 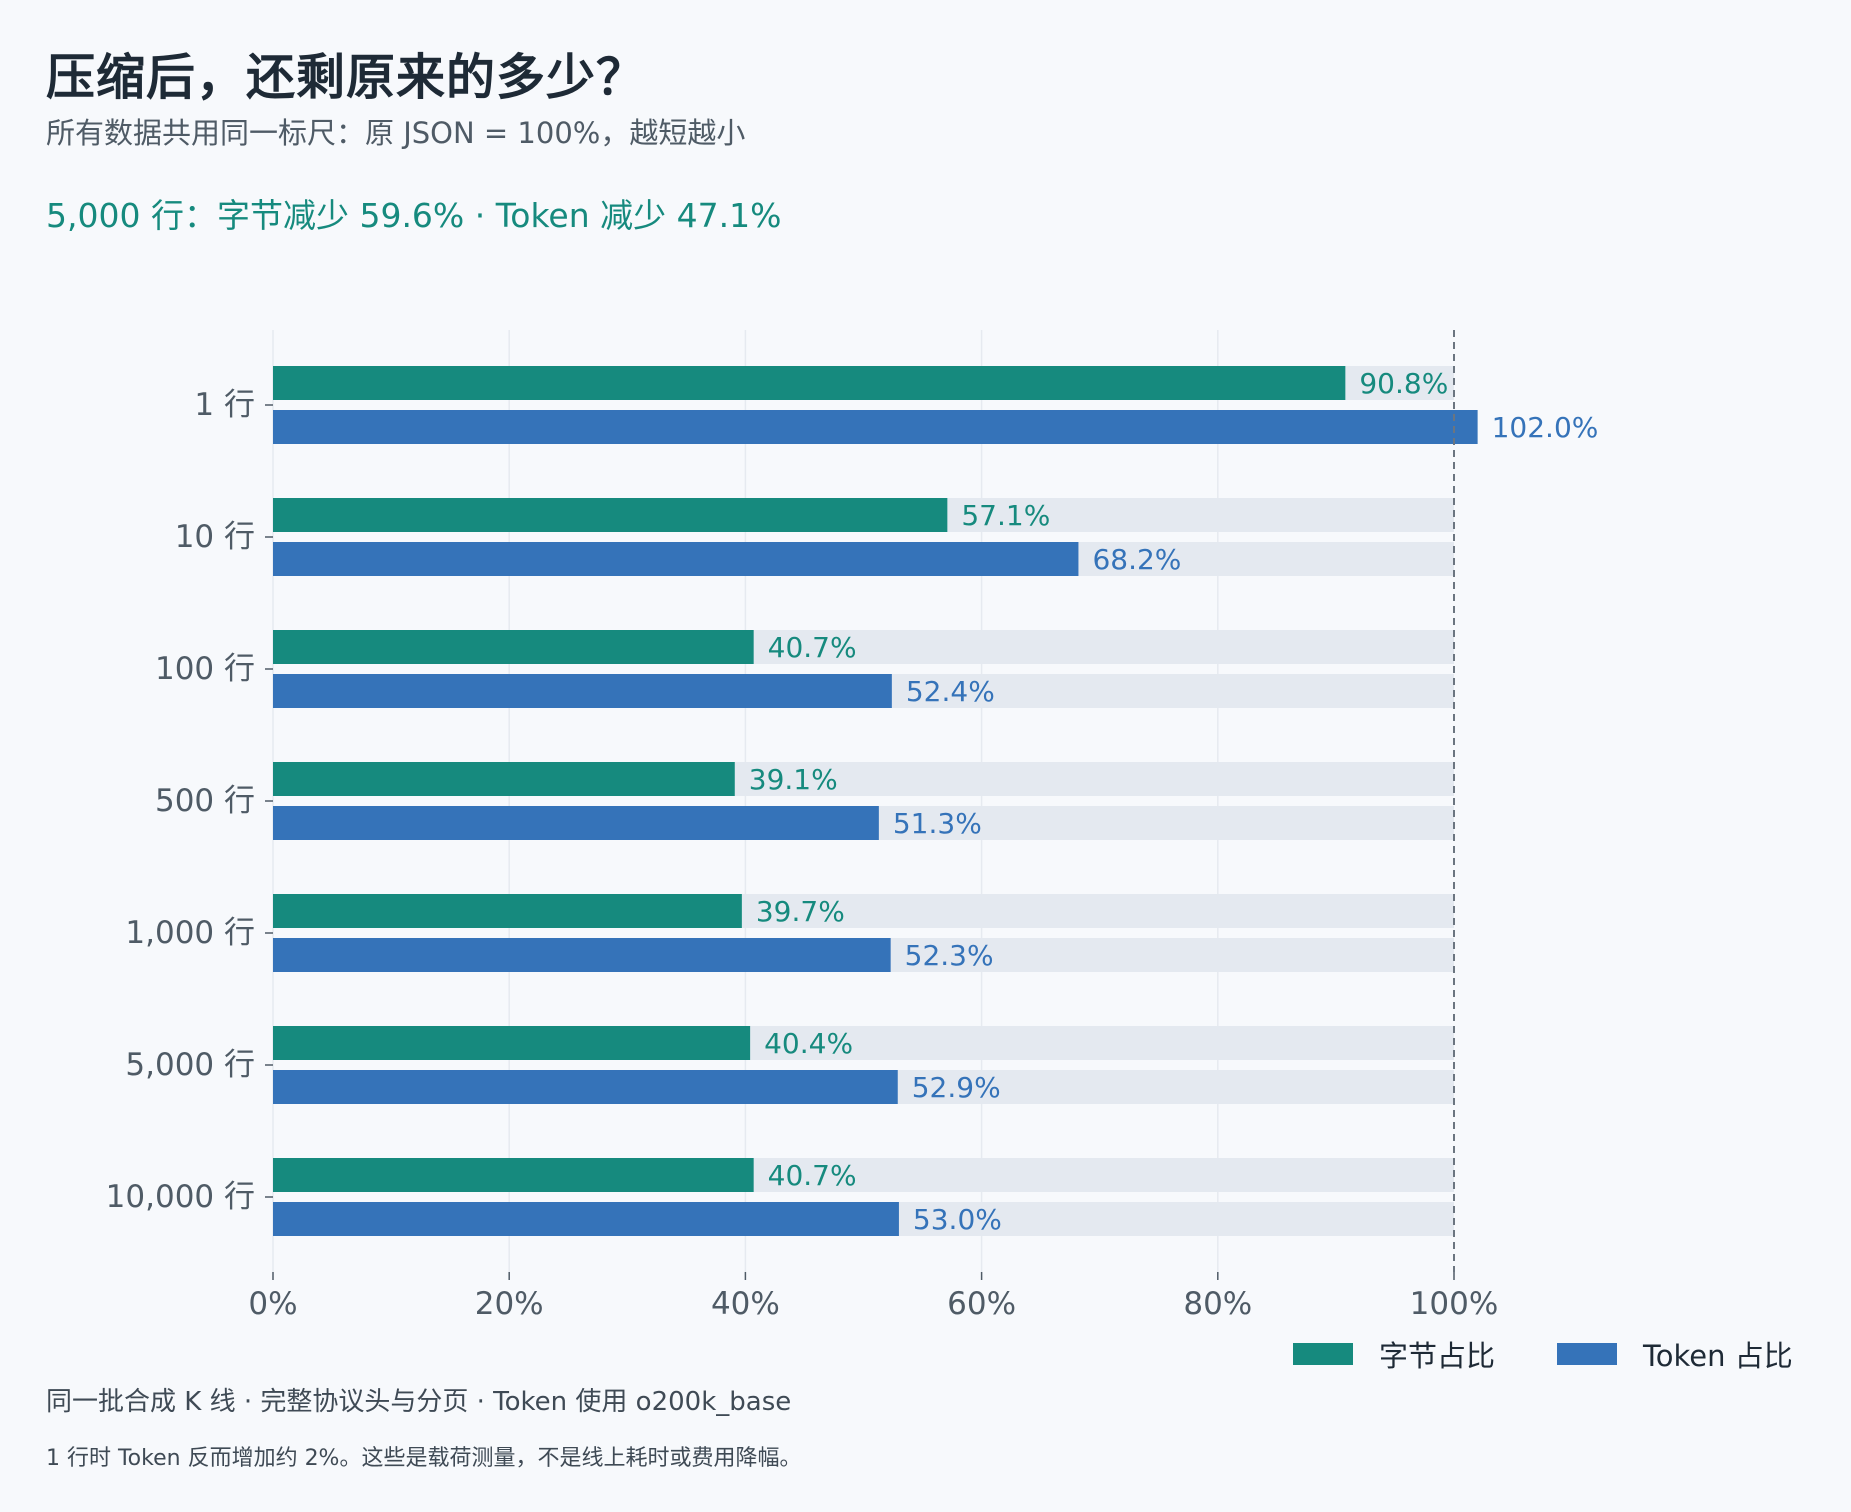 I want to click on legend-label-bytes: 字节占比, so click(x=1437, y=1356).